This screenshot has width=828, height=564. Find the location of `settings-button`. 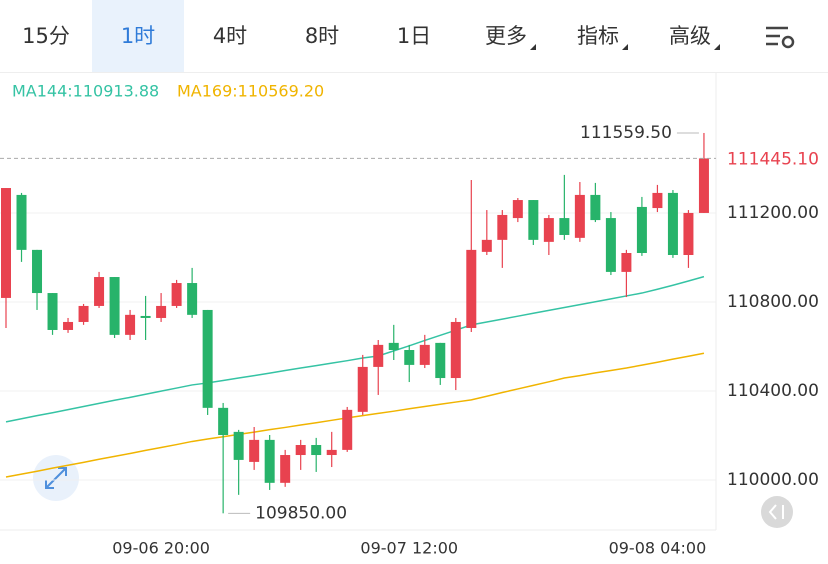

settings-button is located at coordinates (782, 36).